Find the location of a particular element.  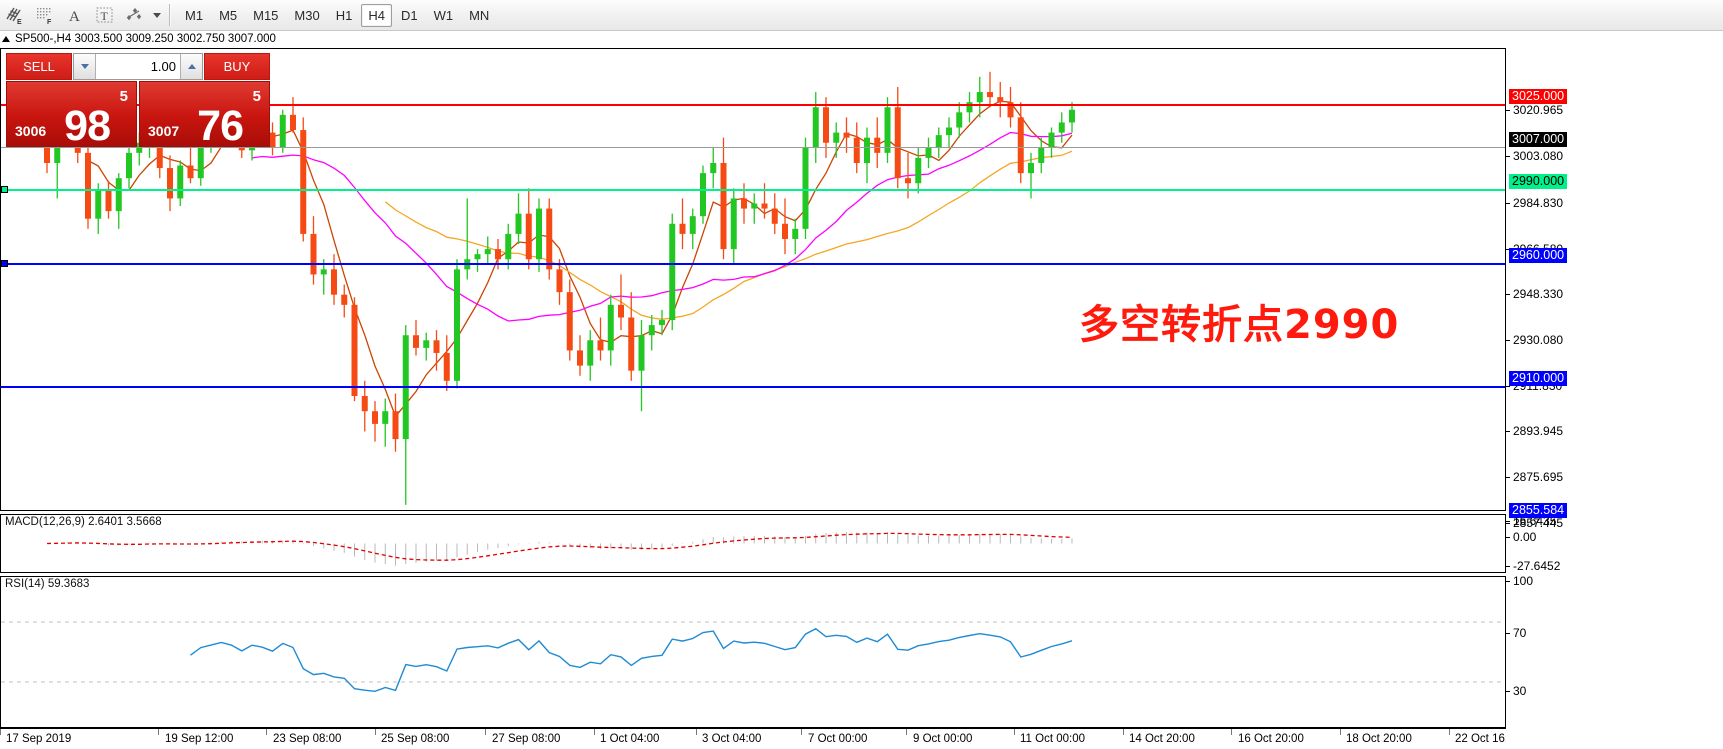

dropdown-caret-icon is located at coordinates (157, 15).